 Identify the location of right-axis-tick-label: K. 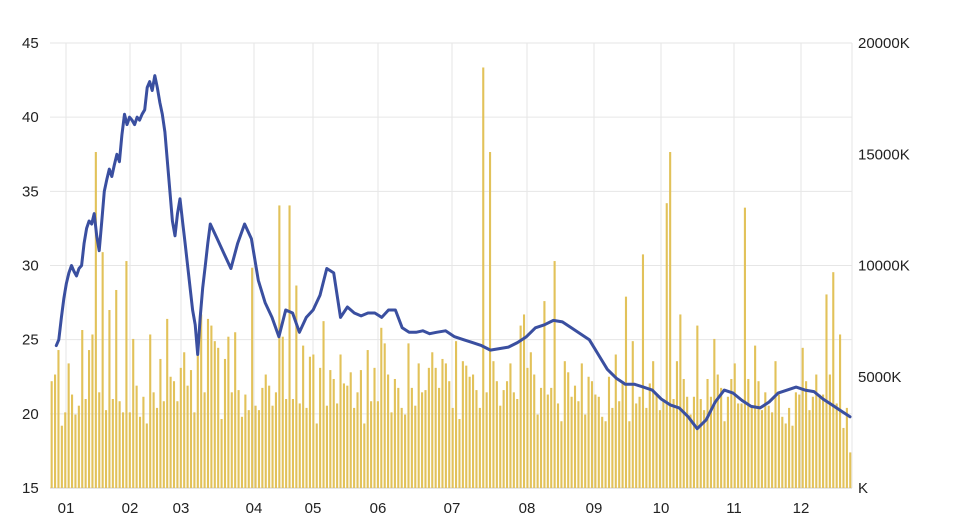
(863, 488).